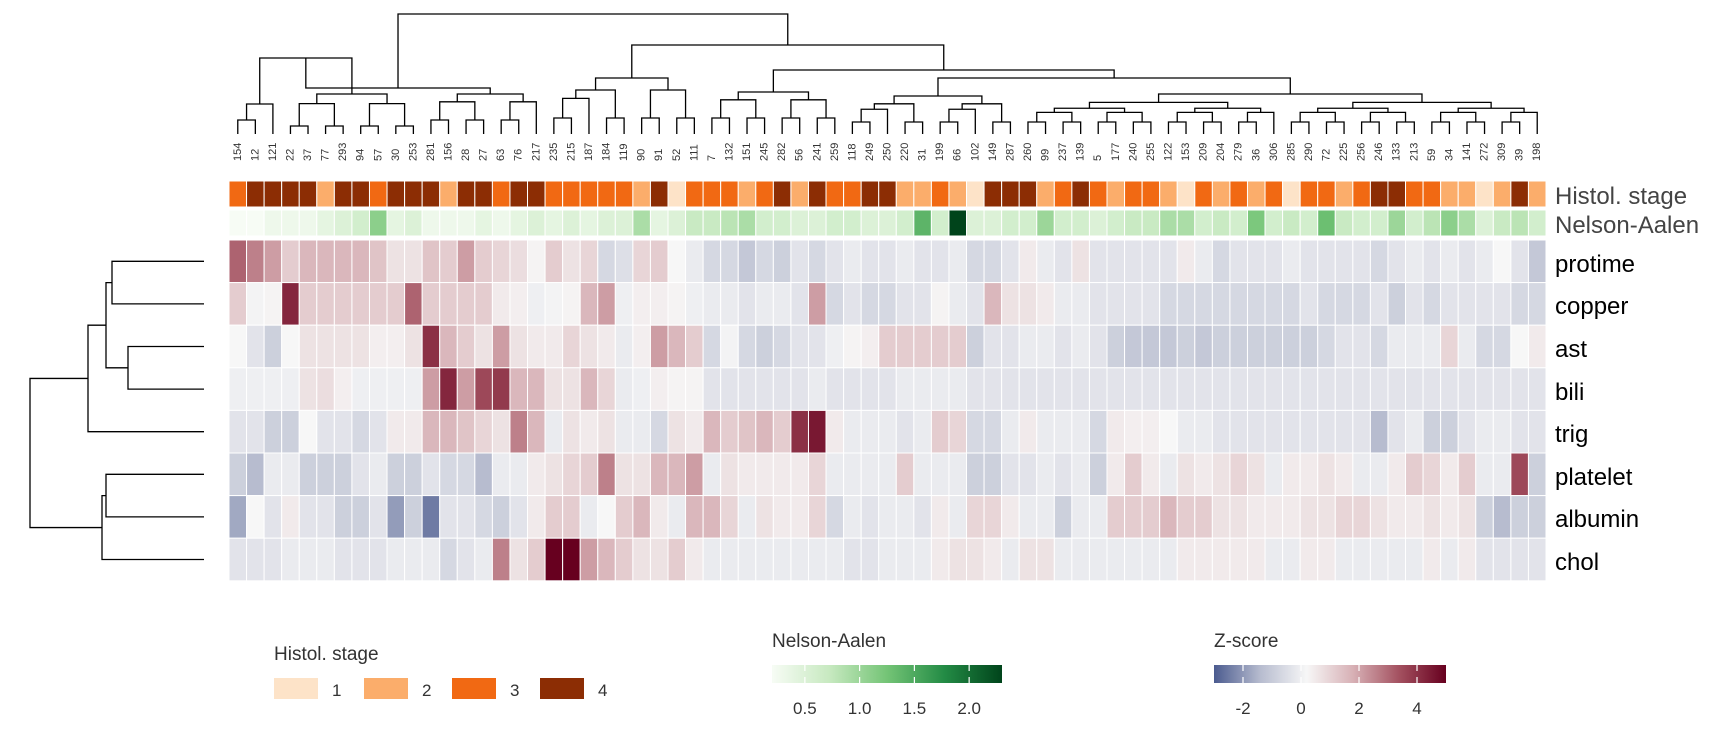  What do you see at coordinates (571, 152) in the screenshot?
I see `column-label: 215` at bounding box center [571, 152].